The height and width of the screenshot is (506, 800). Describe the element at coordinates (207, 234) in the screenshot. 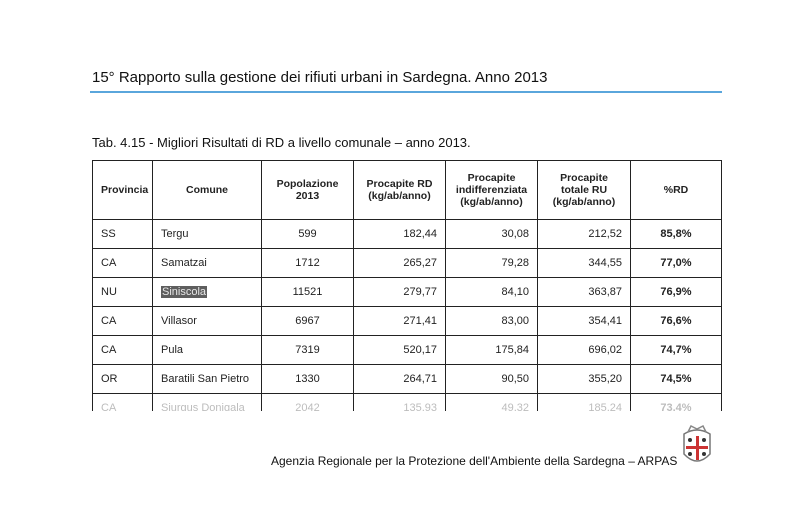

I see `table-cell: Tergu` at that location.